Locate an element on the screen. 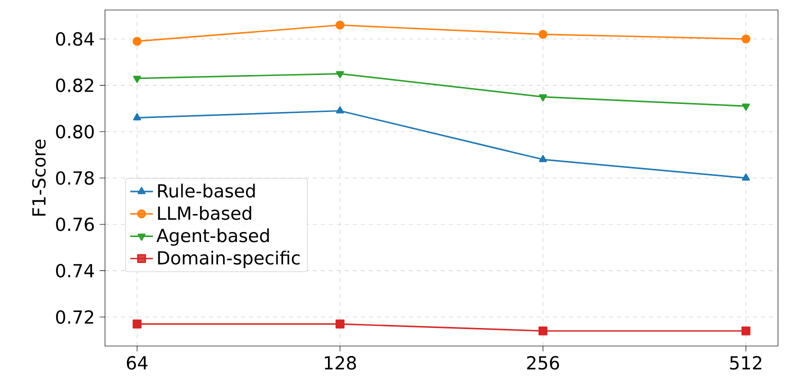 This screenshot has width=790, height=390. x-tick-label: 64 is located at coordinates (137, 363).